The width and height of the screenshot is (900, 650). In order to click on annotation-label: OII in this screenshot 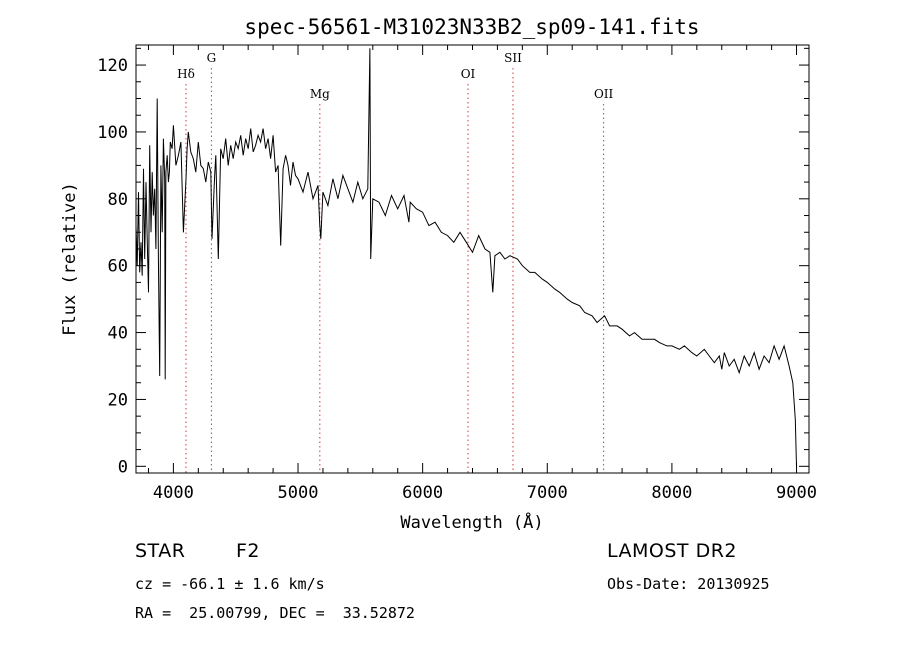, I will do `click(604, 94)`.